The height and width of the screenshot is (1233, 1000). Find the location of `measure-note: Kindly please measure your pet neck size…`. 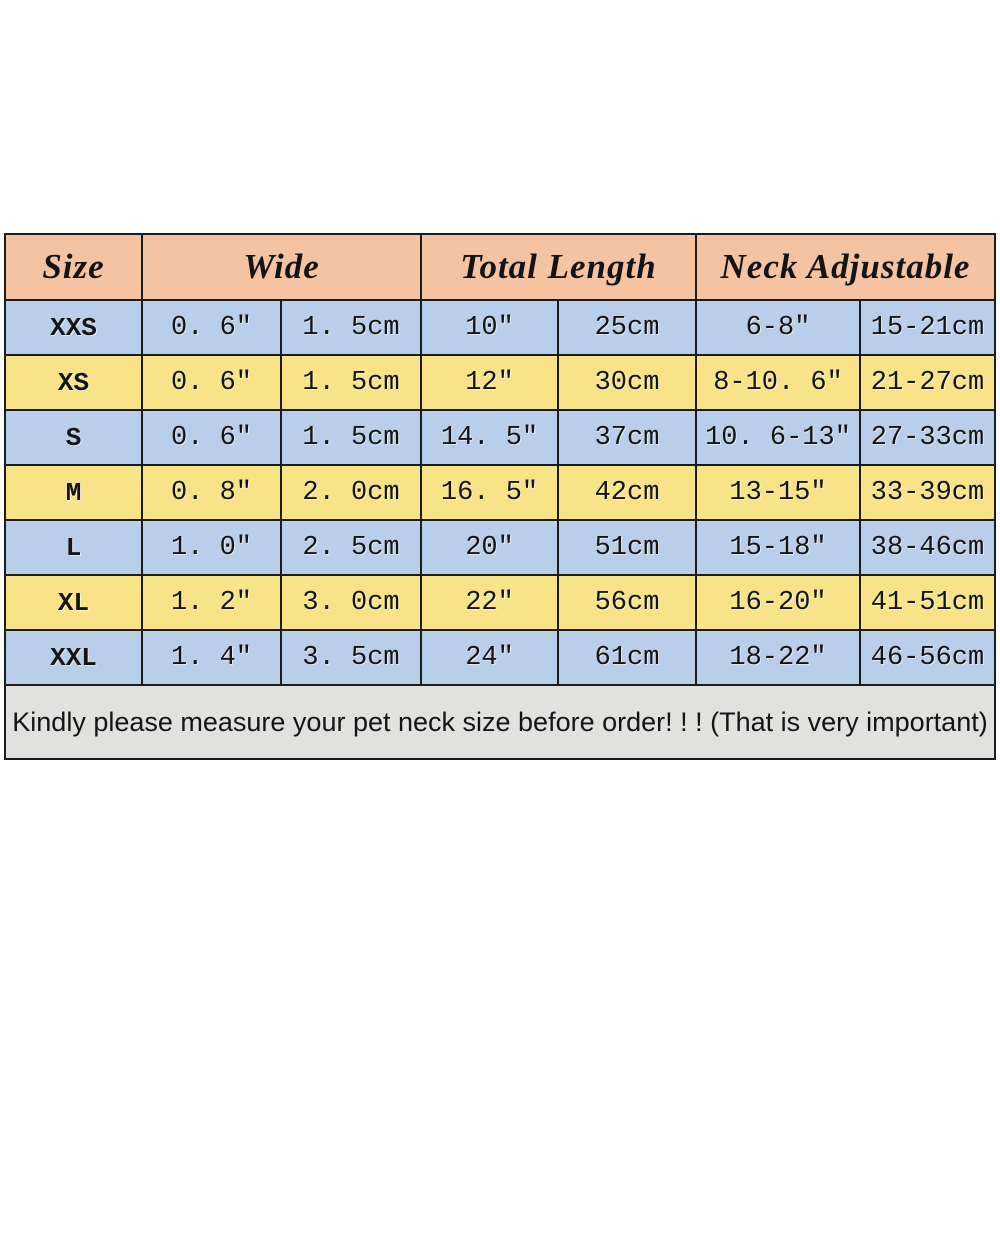

measure-note: Kindly please measure your pet neck size… is located at coordinates (500, 722).